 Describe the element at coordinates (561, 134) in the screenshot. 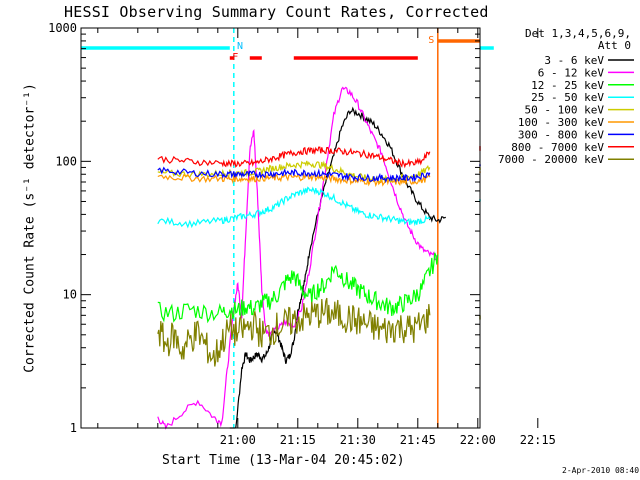

I see `legend-label: 300 - 800 keV` at that location.